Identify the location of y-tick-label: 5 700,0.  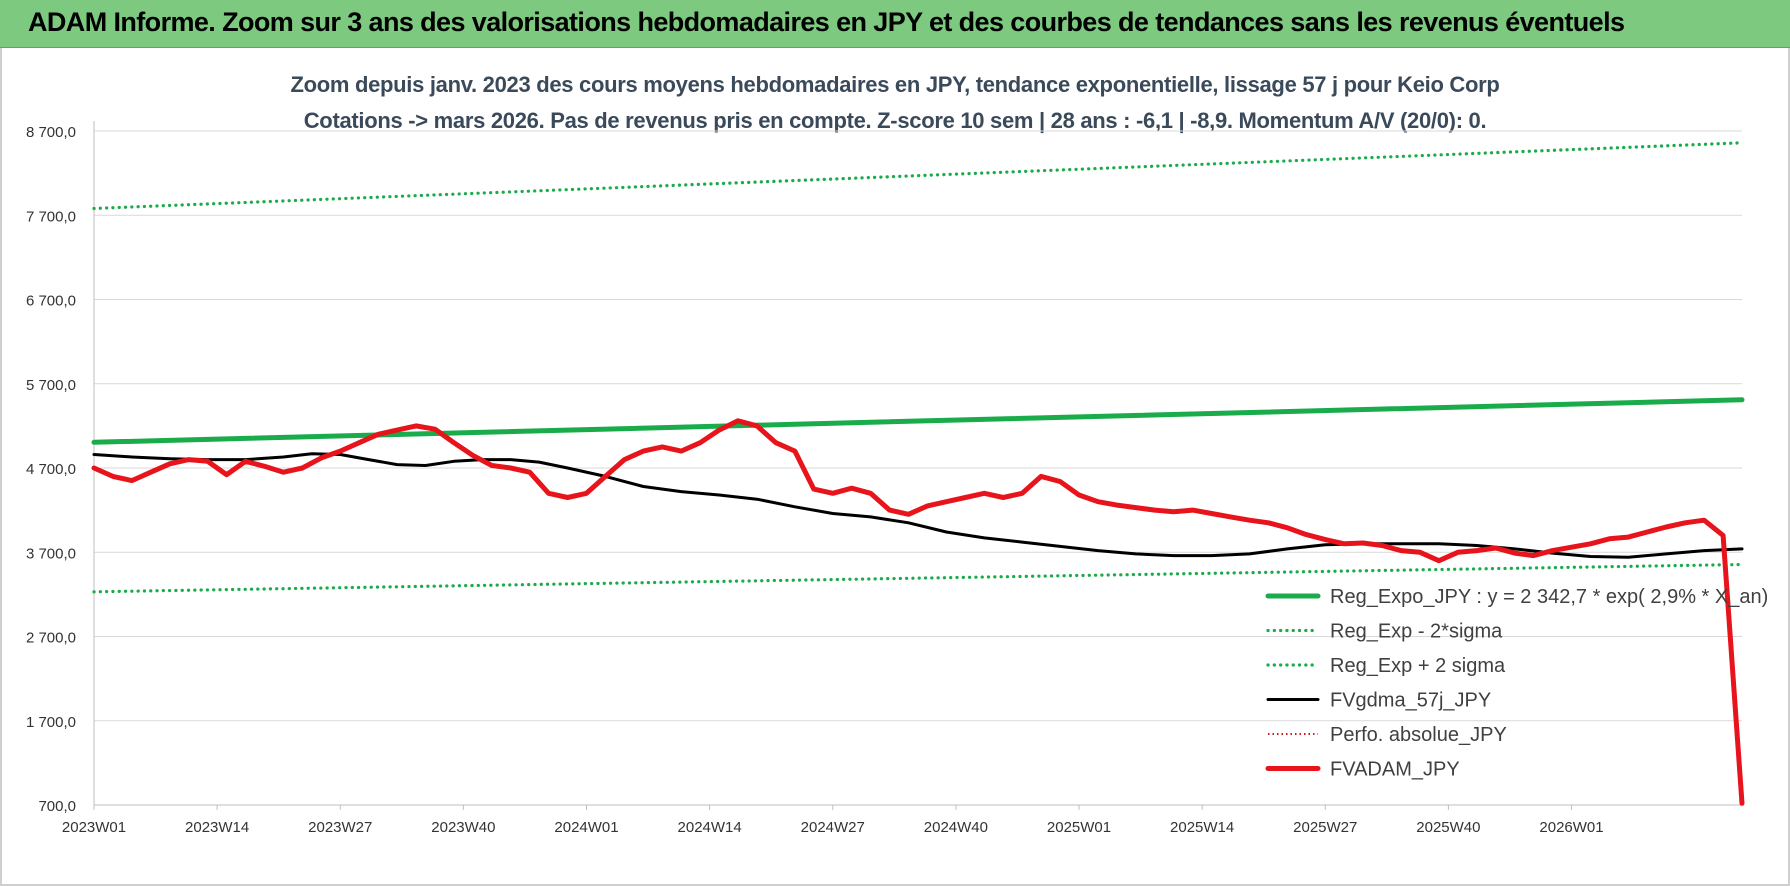
(51, 385).